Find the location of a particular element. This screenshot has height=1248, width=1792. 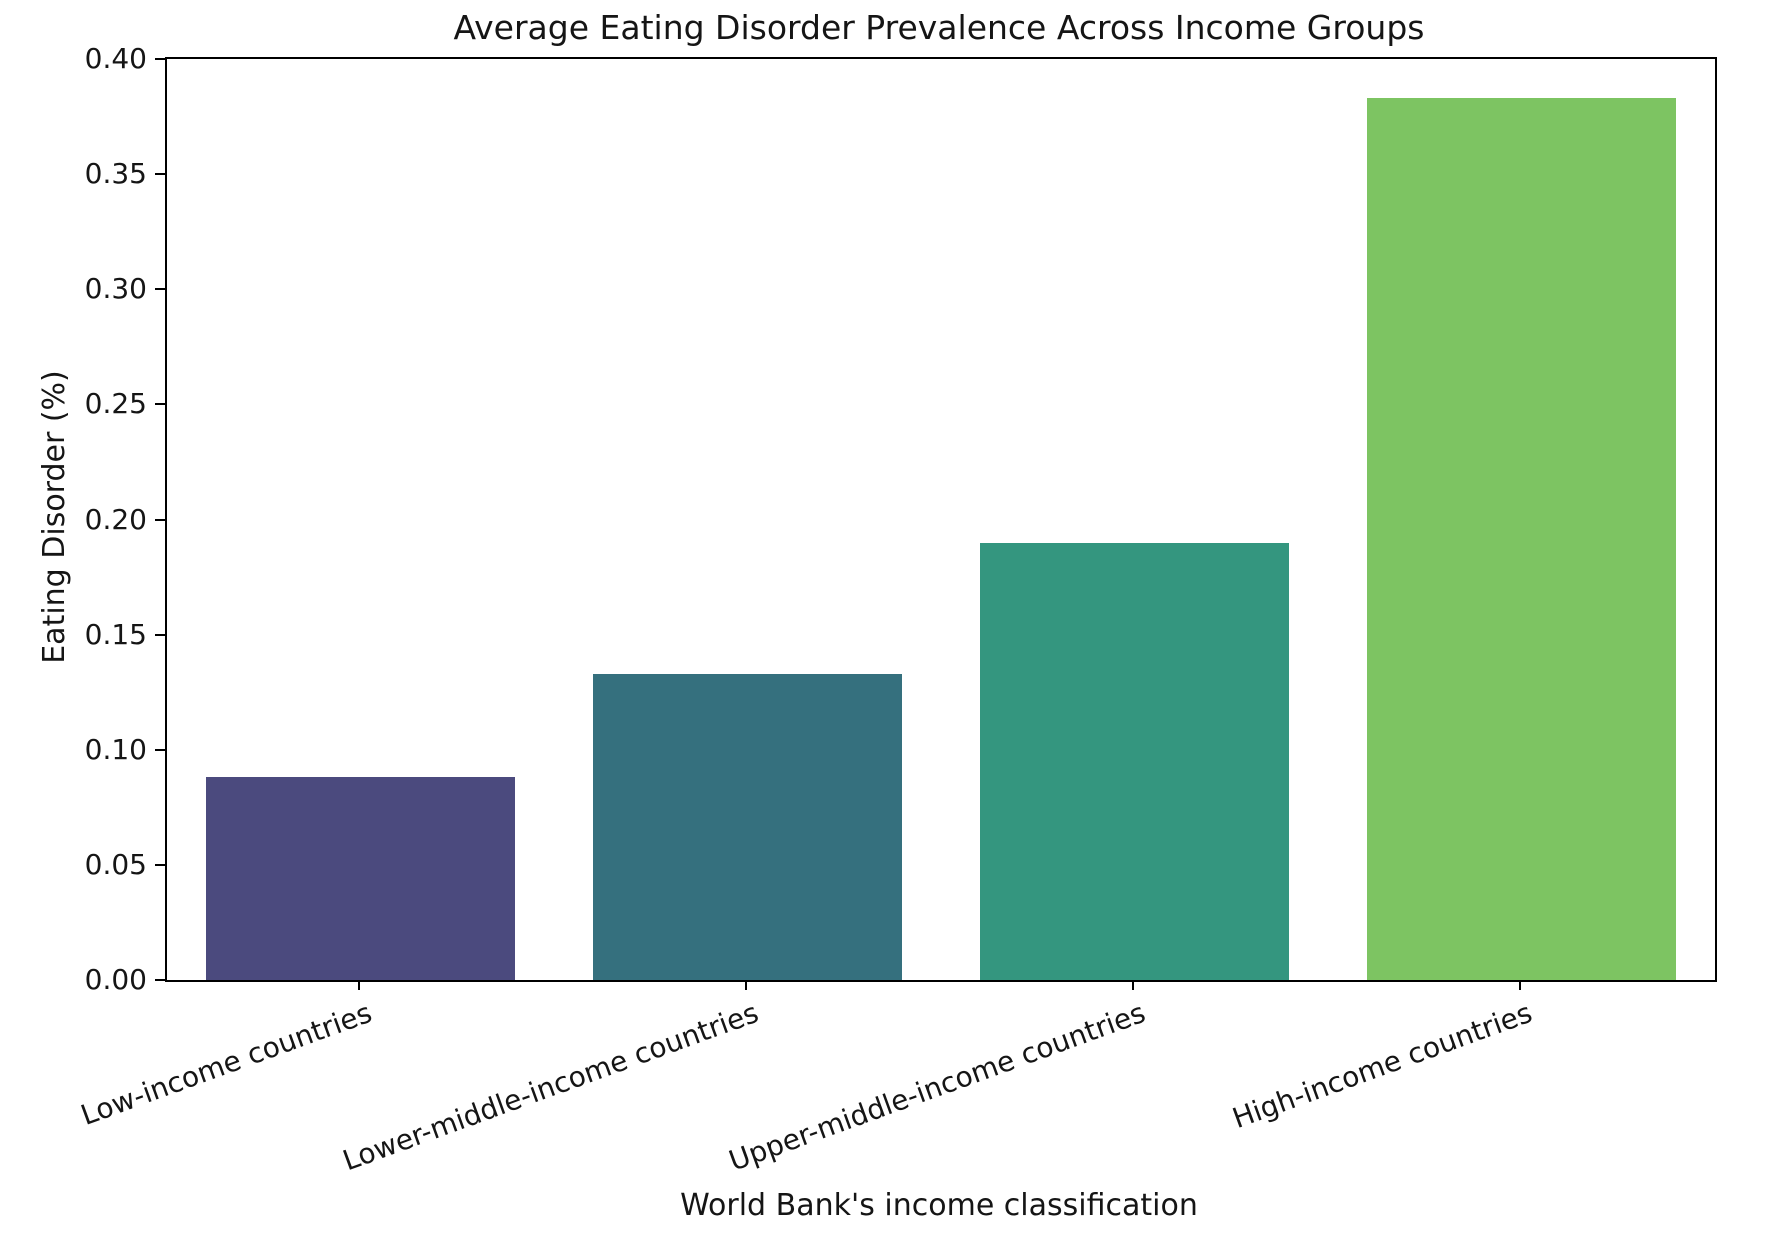

bar-low-income-countries is located at coordinates (360, 878).